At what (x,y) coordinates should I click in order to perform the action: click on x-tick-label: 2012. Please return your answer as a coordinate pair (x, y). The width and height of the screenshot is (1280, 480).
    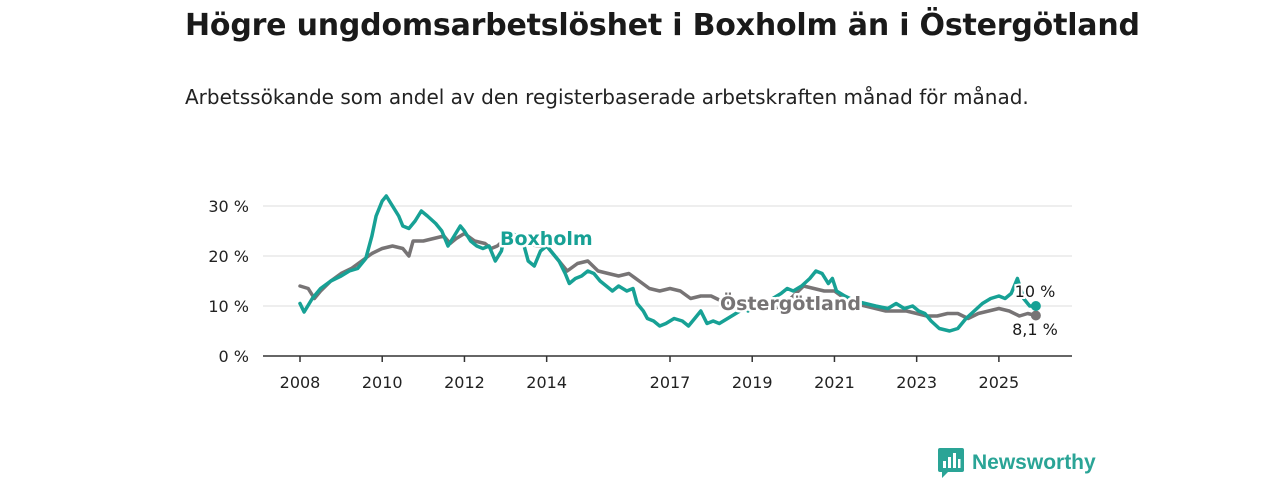
    Looking at the image, I should click on (464, 382).